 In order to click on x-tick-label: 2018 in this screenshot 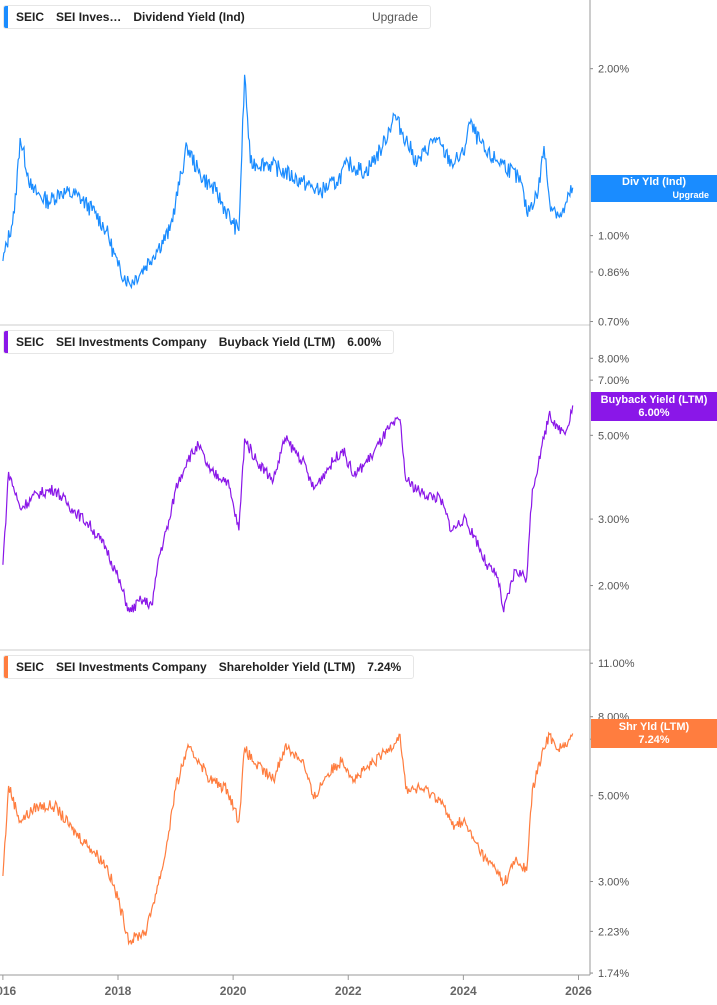, I will do `click(118, 991)`.